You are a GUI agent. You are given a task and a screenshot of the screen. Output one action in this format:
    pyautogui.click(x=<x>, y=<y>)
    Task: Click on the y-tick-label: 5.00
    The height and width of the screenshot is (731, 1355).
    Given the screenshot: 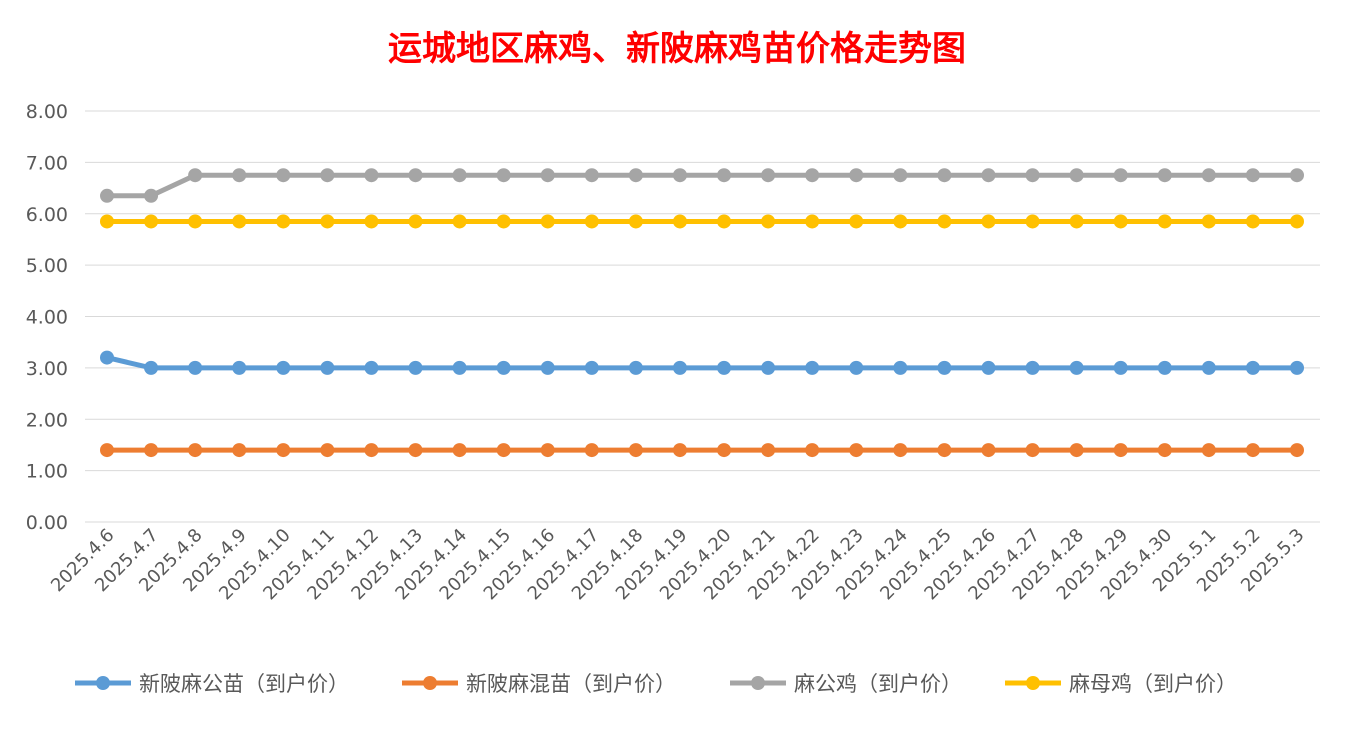 What is the action you would take?
    pyautogui.click(x=47, y=266)
    